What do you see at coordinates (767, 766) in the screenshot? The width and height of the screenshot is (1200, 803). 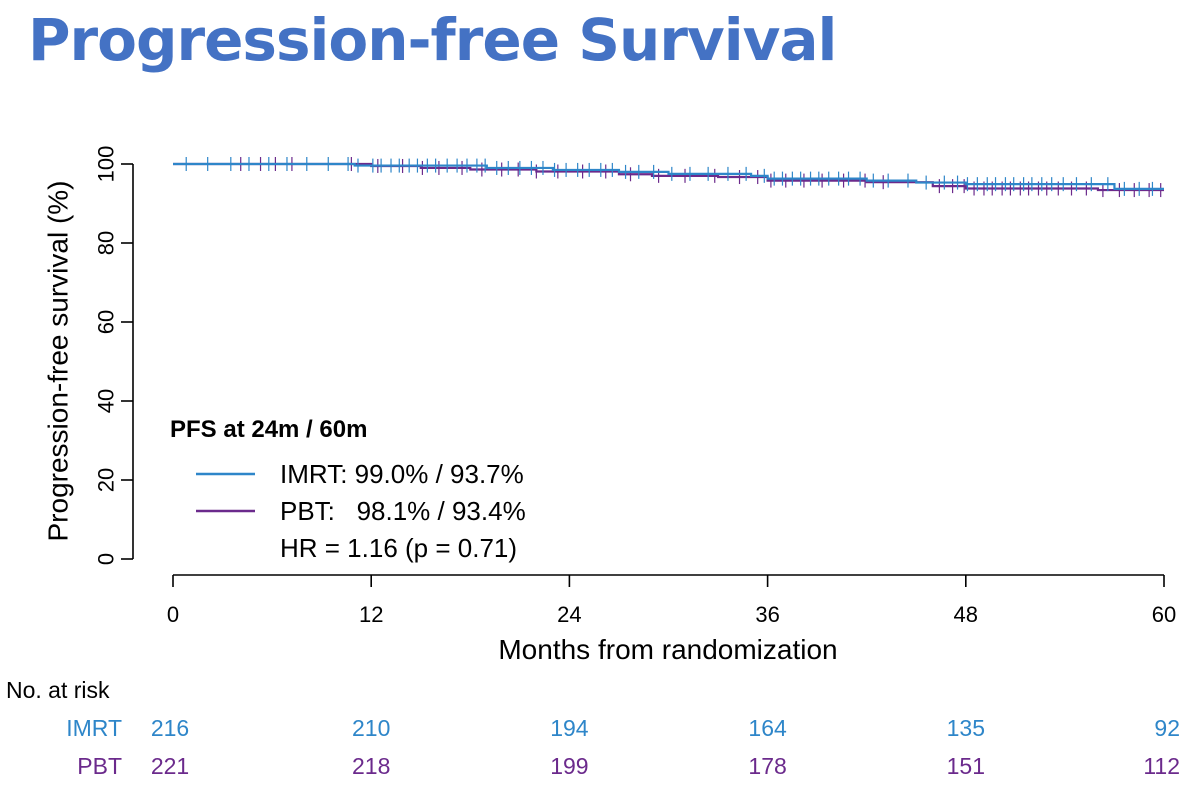 I see `risk-count-pbt: 178` at bounding box center [767, 766].